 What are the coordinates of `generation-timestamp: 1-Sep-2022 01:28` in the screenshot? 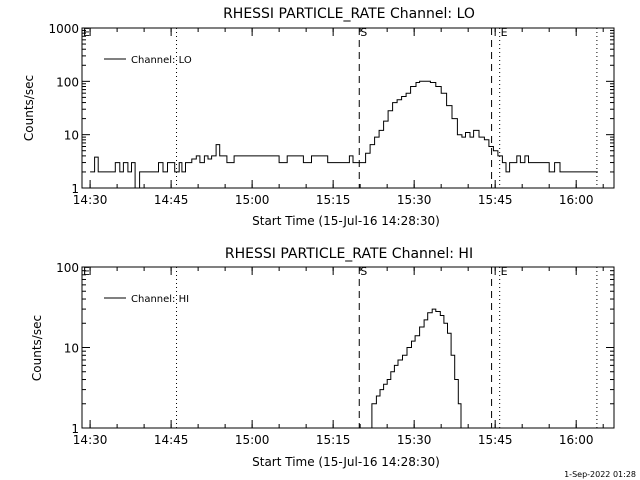 It's located at (600, 474).